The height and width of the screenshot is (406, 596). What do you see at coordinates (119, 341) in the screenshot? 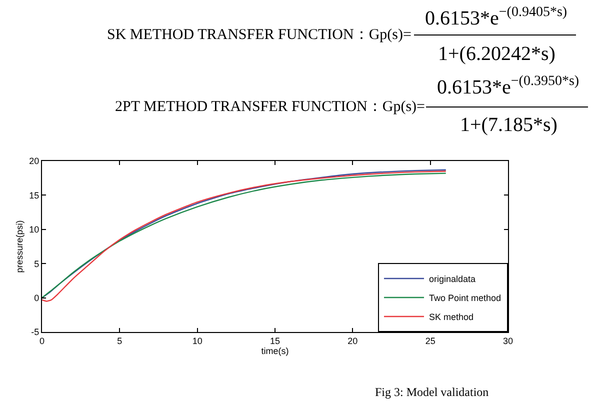
I see `x-tick-label: 5` at bounding box center [119, 341].